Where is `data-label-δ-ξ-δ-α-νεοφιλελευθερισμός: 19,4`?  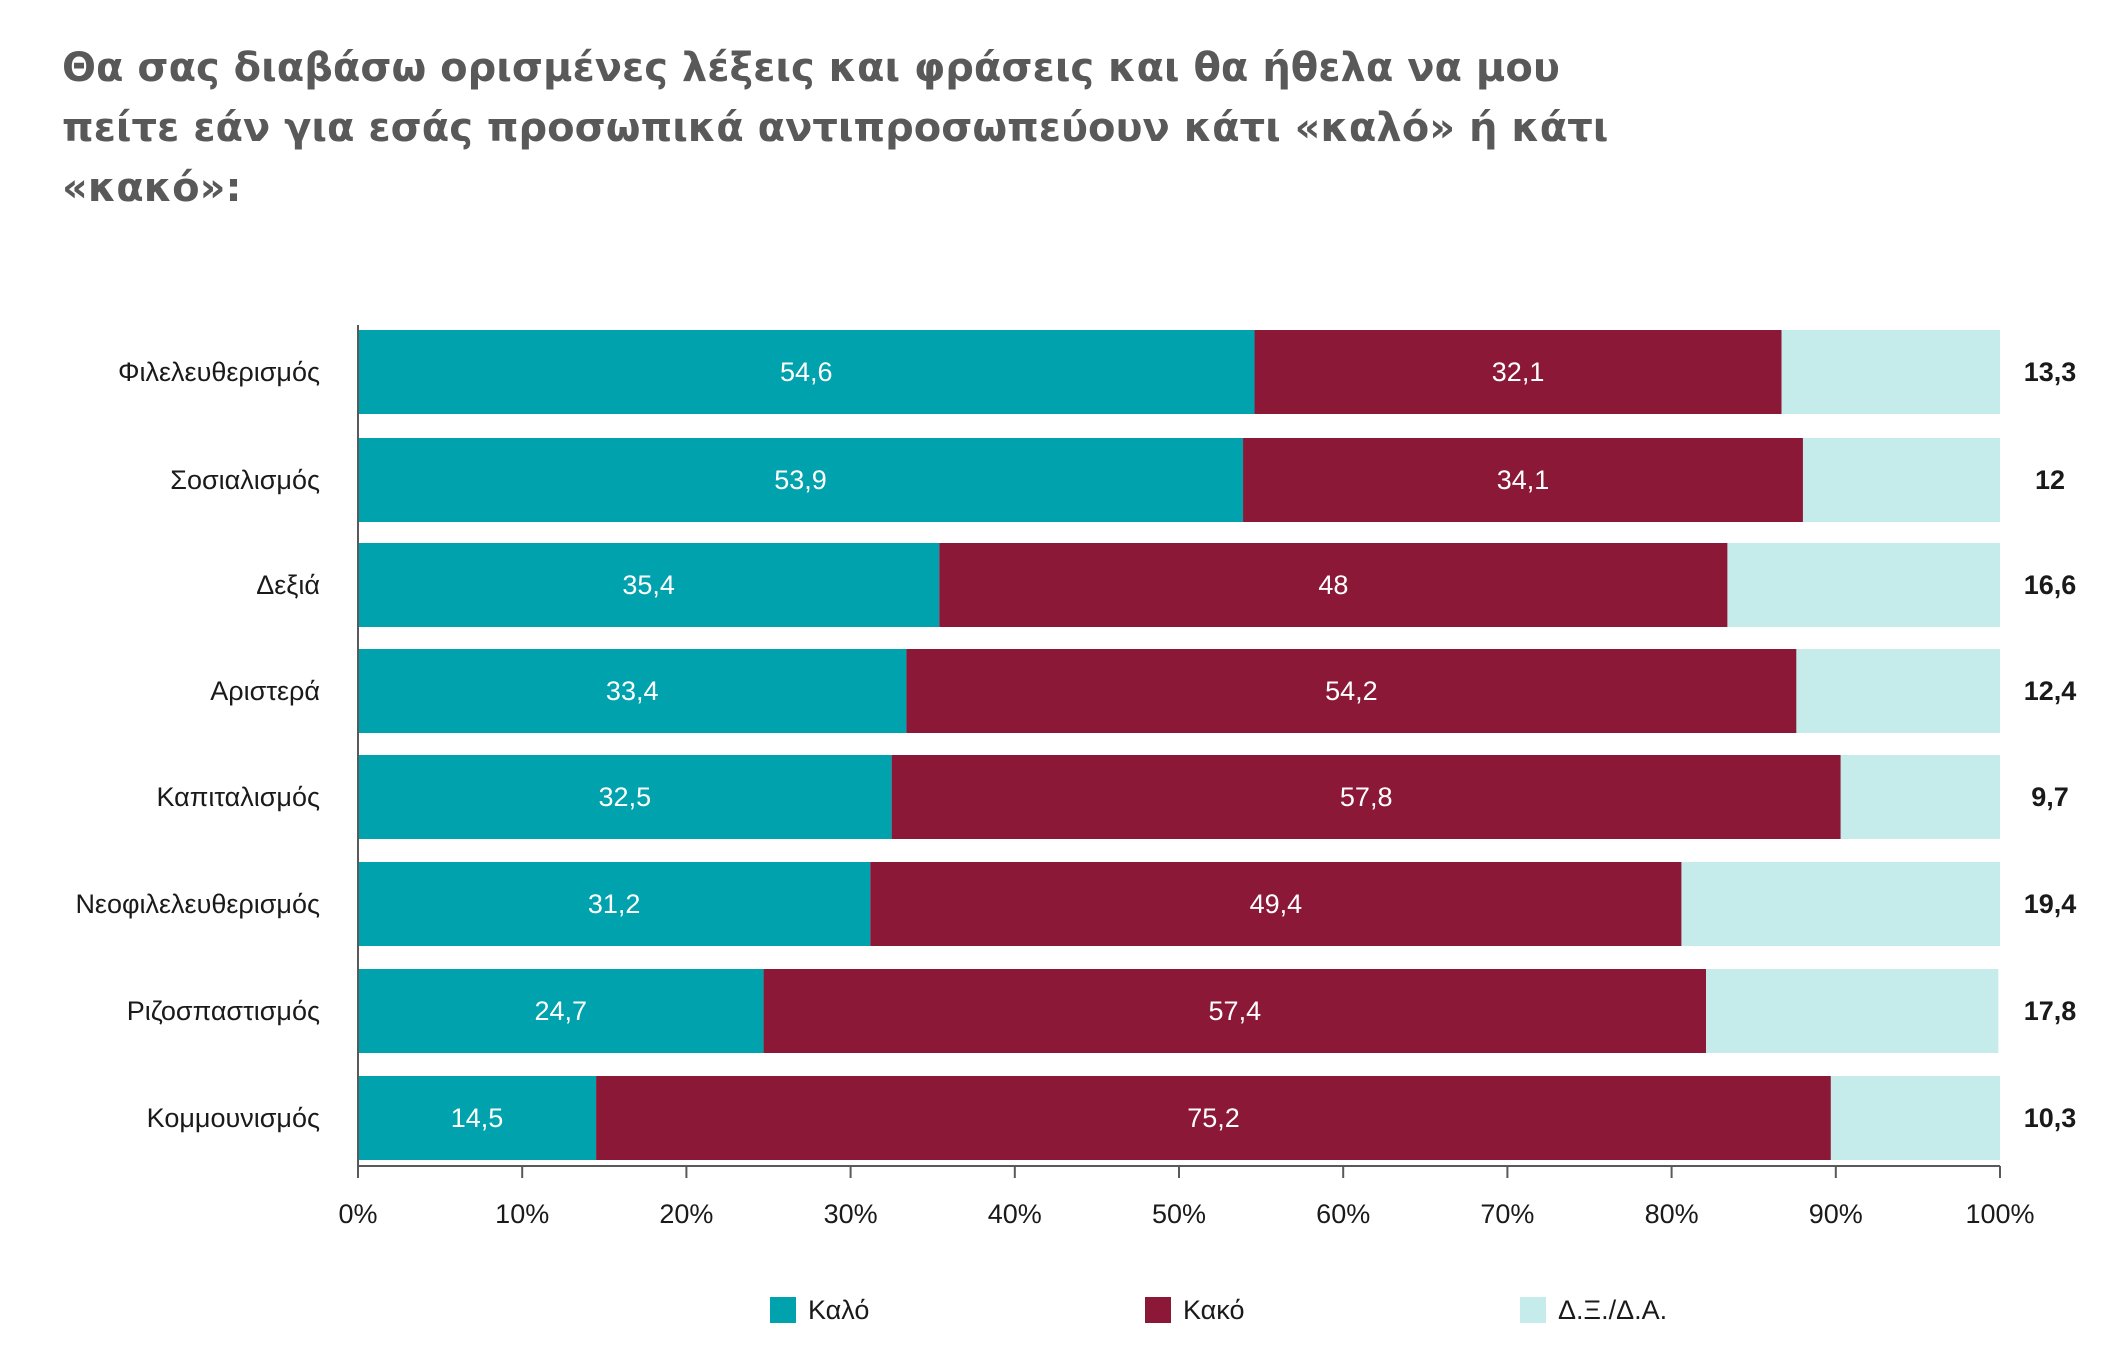
data-label-δ-ξ-δ-α-νεοφιλελευθερισμός: 19,4 is located at coordinates (2050, 904).